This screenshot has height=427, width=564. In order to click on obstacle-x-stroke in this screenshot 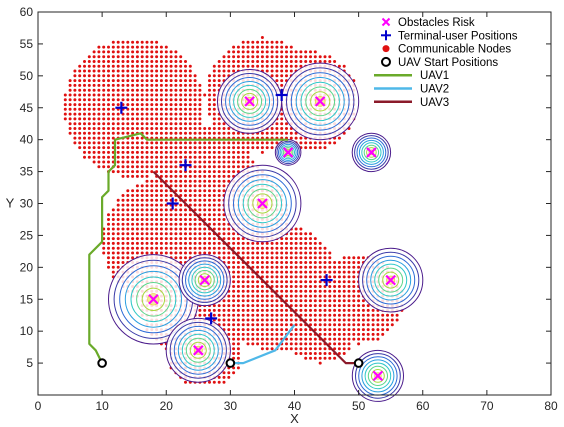, I will do `click(371, 152)`.